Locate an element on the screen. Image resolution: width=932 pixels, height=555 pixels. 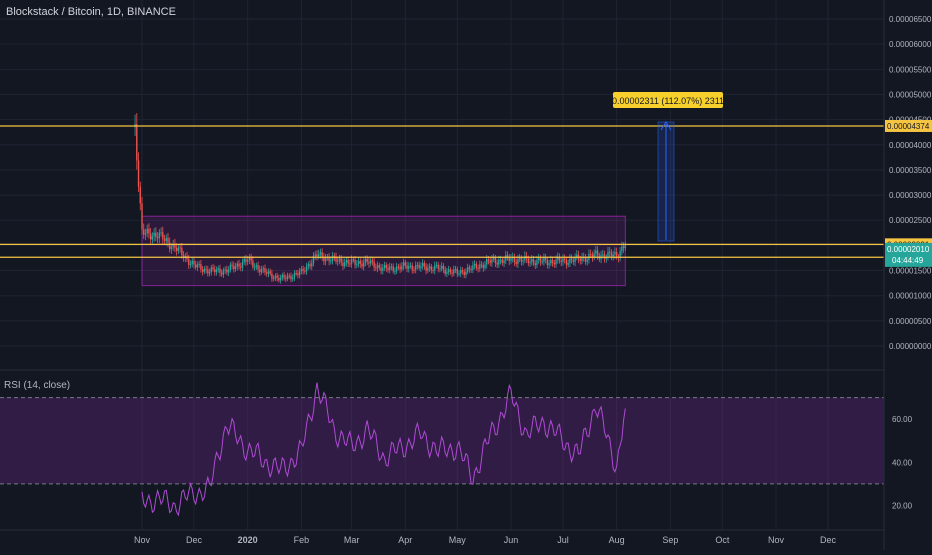
time-tick-label: Feb is located at coordinates (302, 540).